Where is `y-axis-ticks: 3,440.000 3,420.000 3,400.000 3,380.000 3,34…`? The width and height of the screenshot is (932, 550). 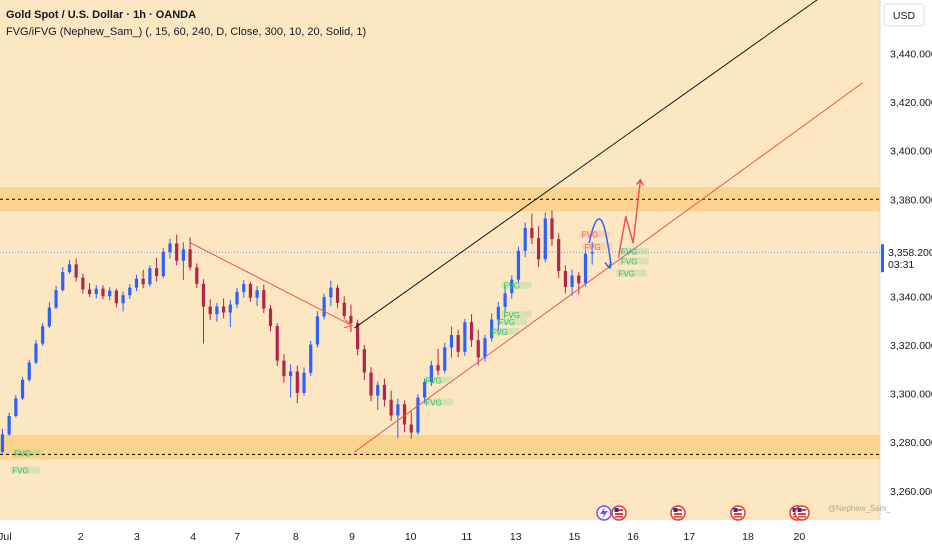
y-axis-ticks: 3,440.000 3,420.000 3,400.000 3,380.000 3,34… is located at coordinates (911, 272).